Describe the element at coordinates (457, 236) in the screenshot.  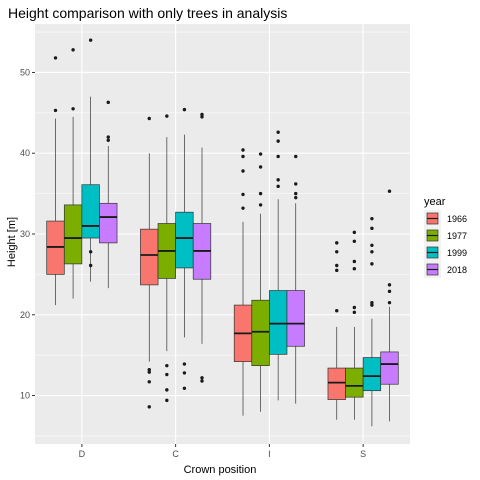
I see `legend-label: 1977` at that location.